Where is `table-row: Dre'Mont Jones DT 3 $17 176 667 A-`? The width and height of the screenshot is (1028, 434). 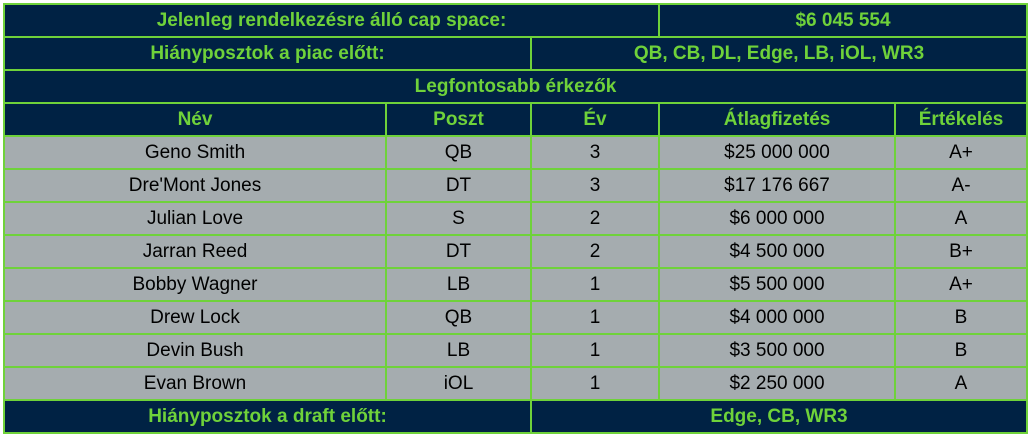 table-row: Dre'Mont Jones DT 3 $17 176 667 A- is located at coordinates (515, 185).